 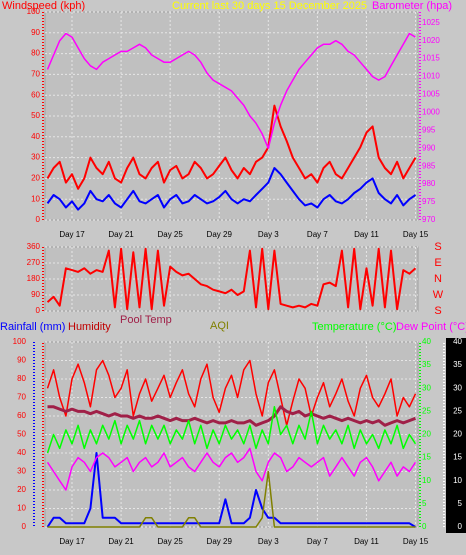 I want to click on y2-axis-label: Barometer (hpa), so click(x=412, y=6).